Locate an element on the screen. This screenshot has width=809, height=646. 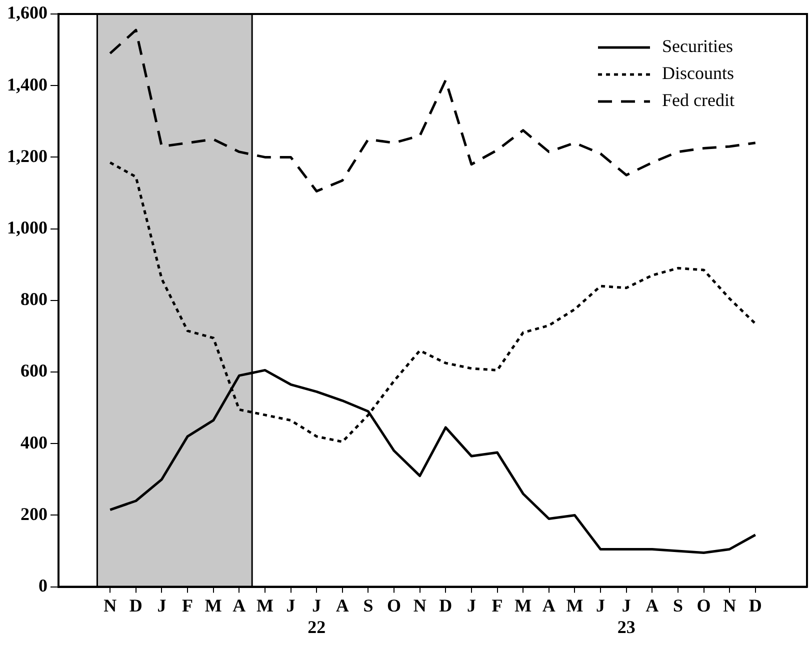
y-tick-label: 1,200 is located at coordinates (27, 156).